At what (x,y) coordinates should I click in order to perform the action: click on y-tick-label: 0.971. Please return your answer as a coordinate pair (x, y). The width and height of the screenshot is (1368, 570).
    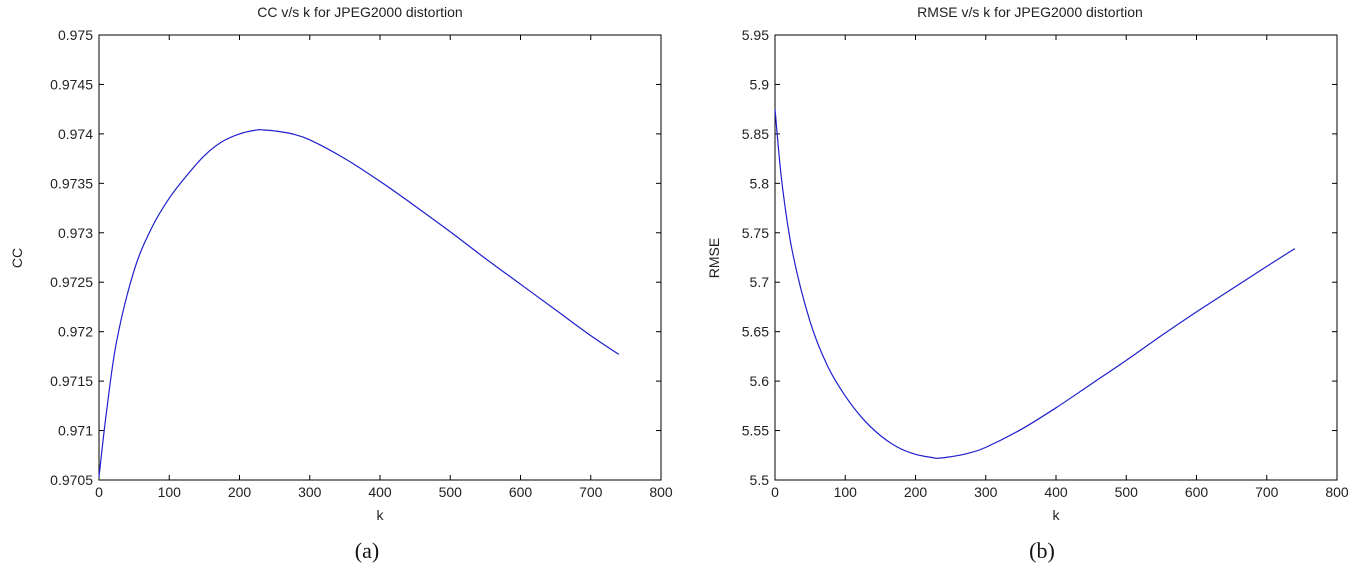
    Looking at the image, I should click on (75, 431).